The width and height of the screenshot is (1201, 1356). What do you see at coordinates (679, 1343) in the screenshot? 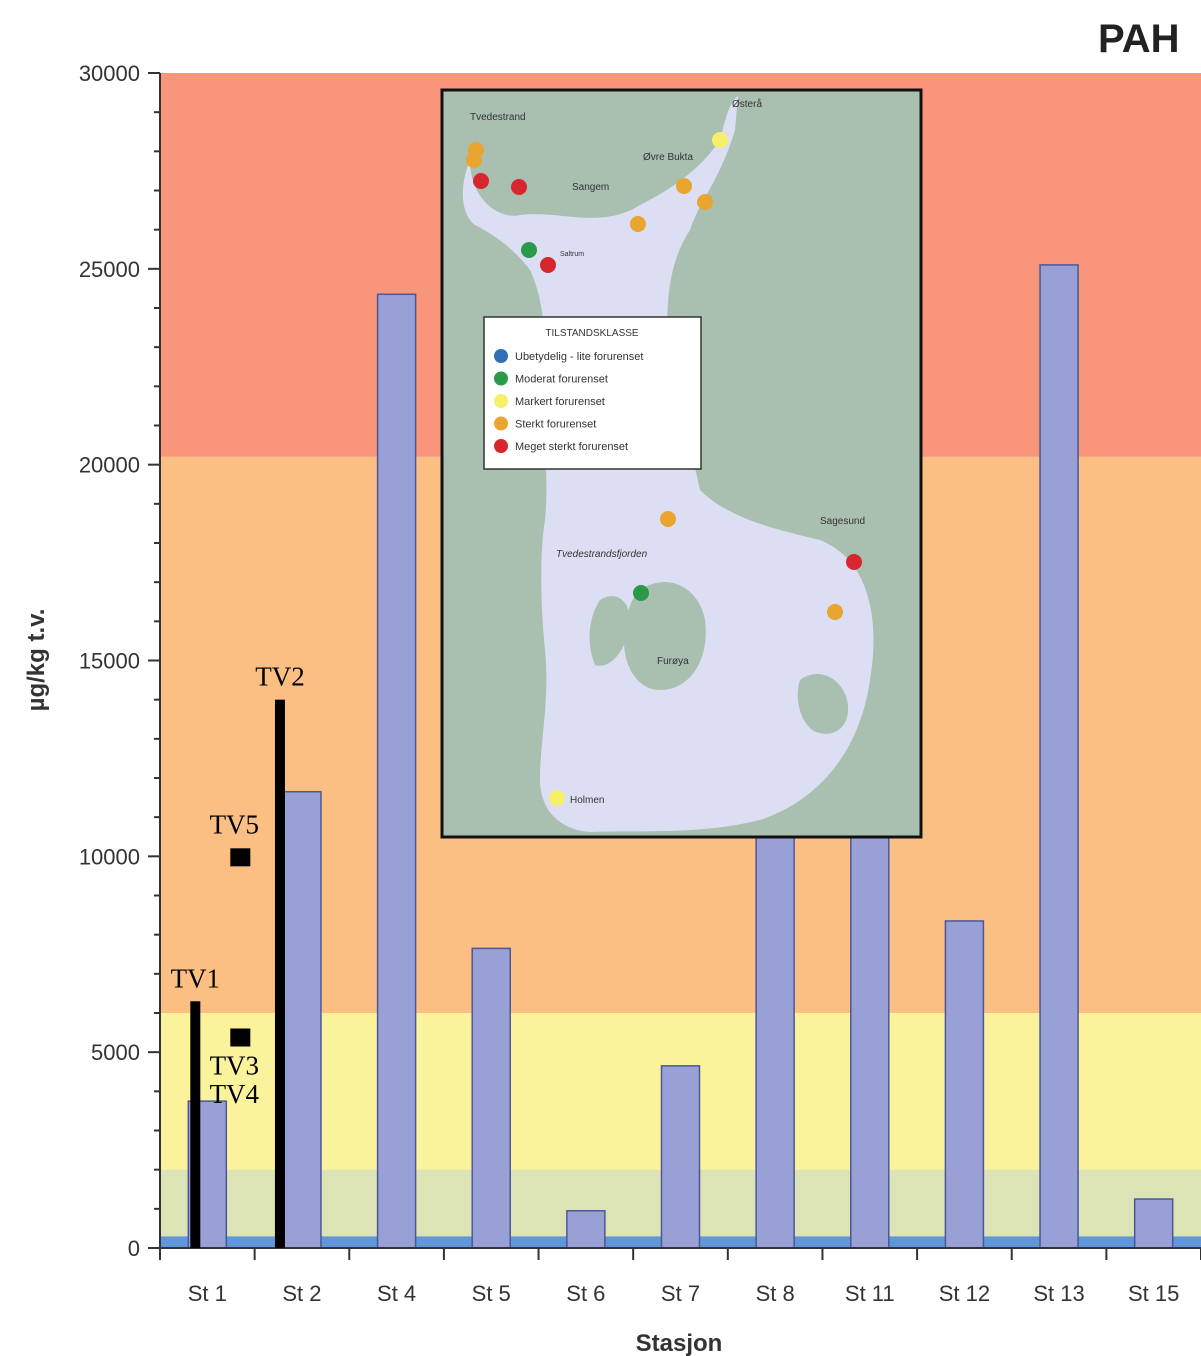
I see `x-axis-title: Stasjon` at bounding box center [679, 1343].